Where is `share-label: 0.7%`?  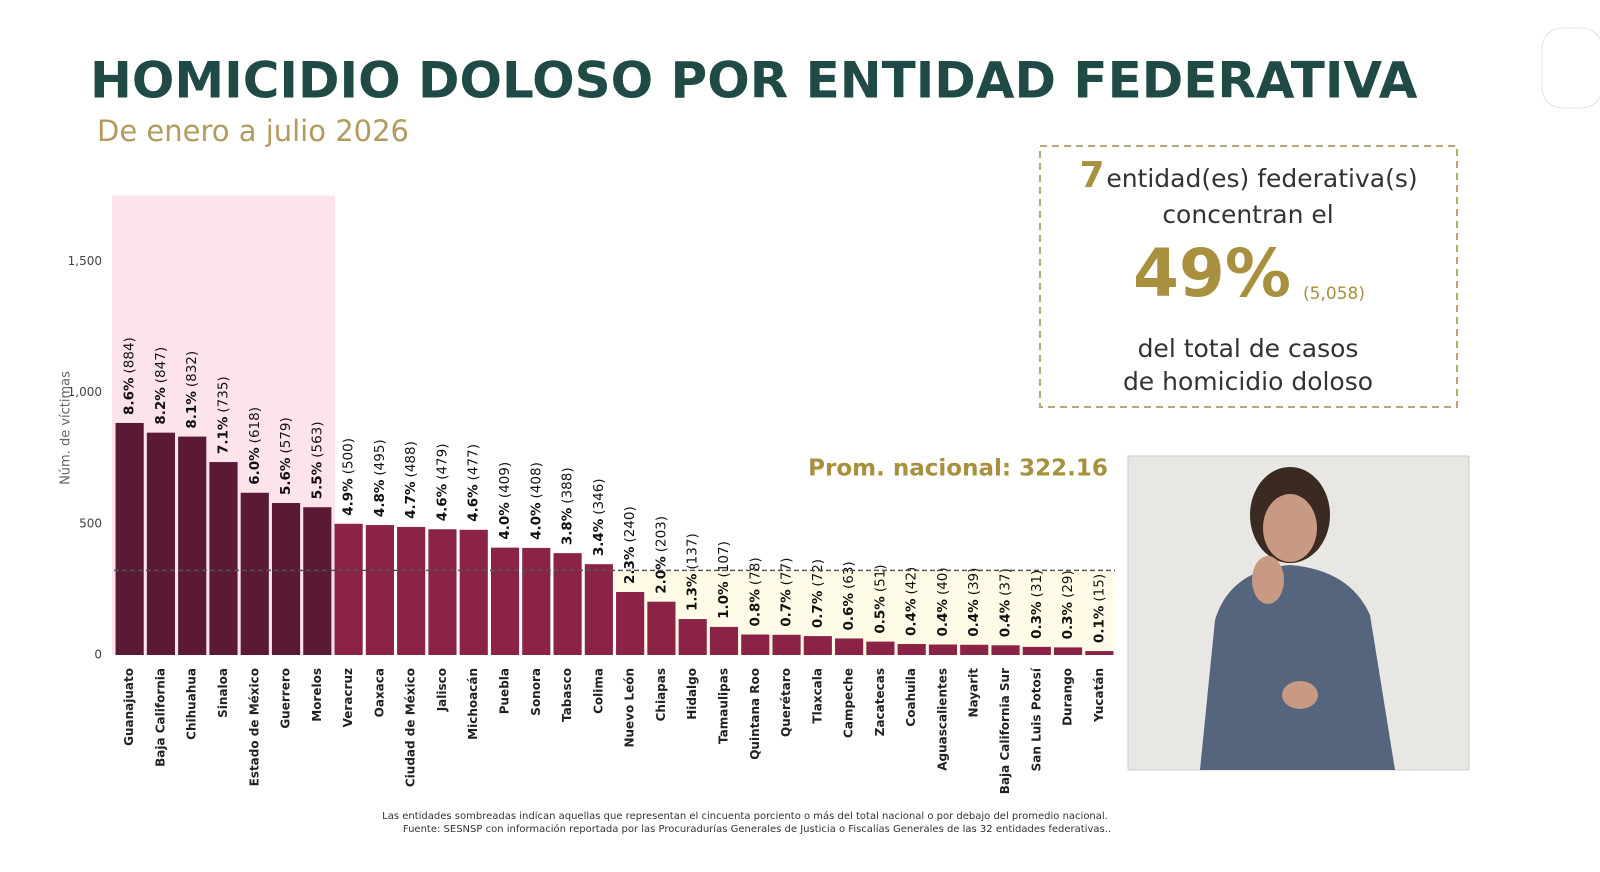 share-label: 0.7% is located at coordinates (818, 609).